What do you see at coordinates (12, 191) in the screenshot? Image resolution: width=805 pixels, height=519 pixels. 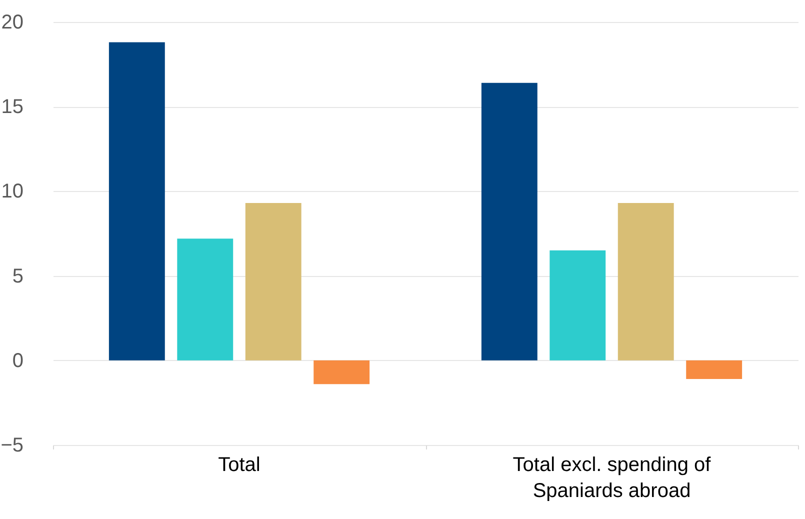 I see `y-tick-label: 10` at bounding box center [12, 191].